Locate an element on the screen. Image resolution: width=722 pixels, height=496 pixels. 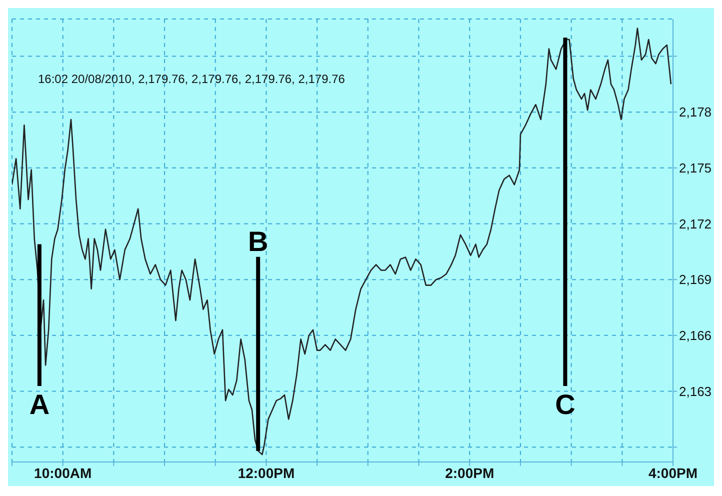
annotation: B is located at coordinates (258, 241).